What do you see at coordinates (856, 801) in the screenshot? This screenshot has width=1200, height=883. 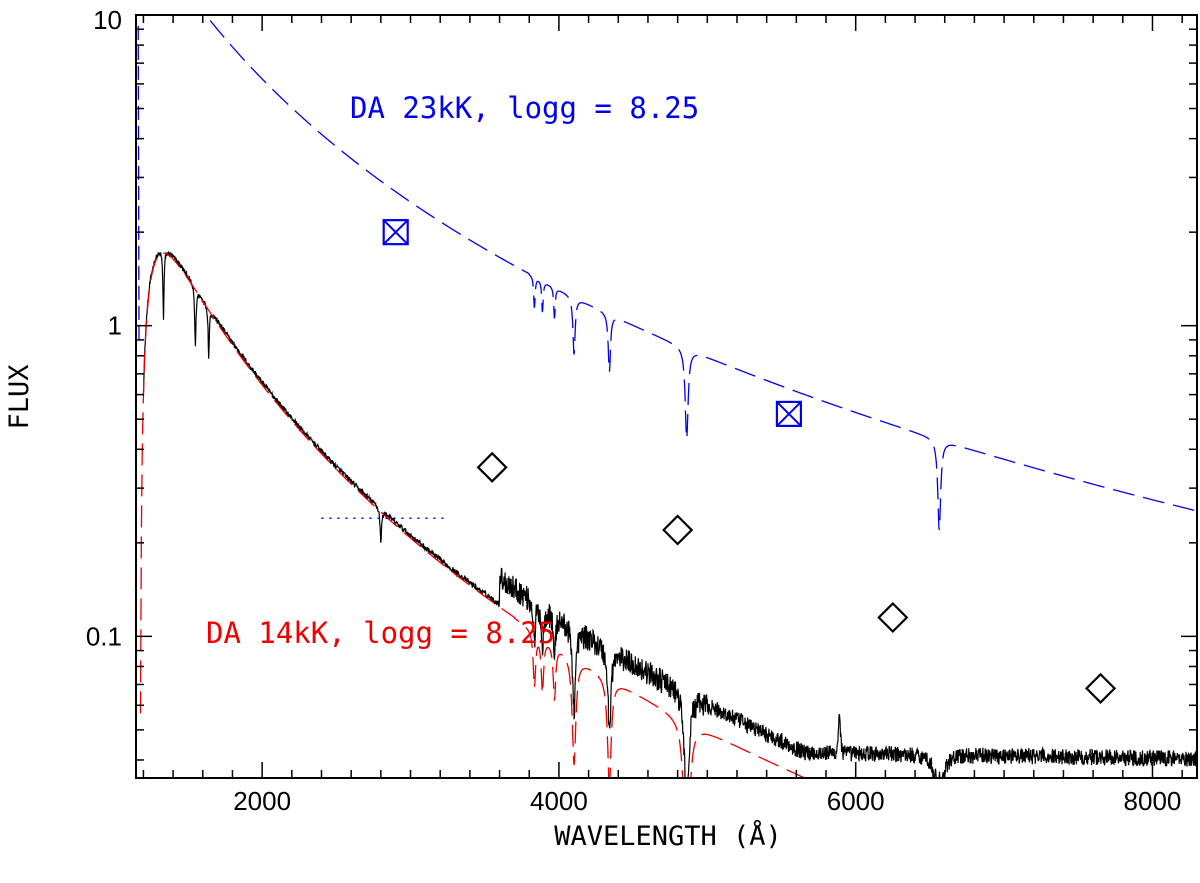 I see `x-tick-label: 6000` at bounding box center [856, 801].